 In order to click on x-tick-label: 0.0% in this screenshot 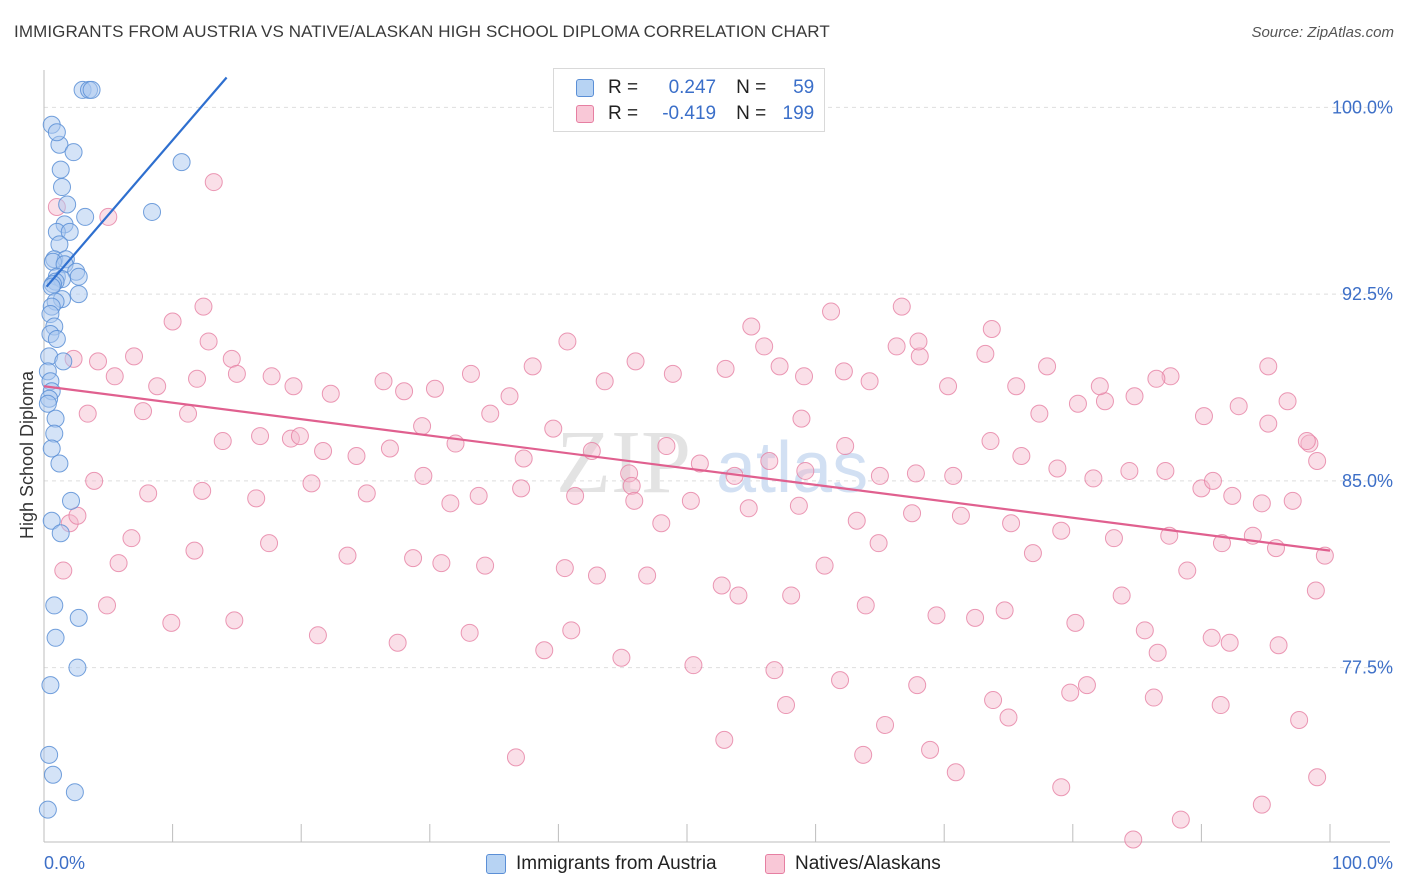, I will do `click(64, 863)`.